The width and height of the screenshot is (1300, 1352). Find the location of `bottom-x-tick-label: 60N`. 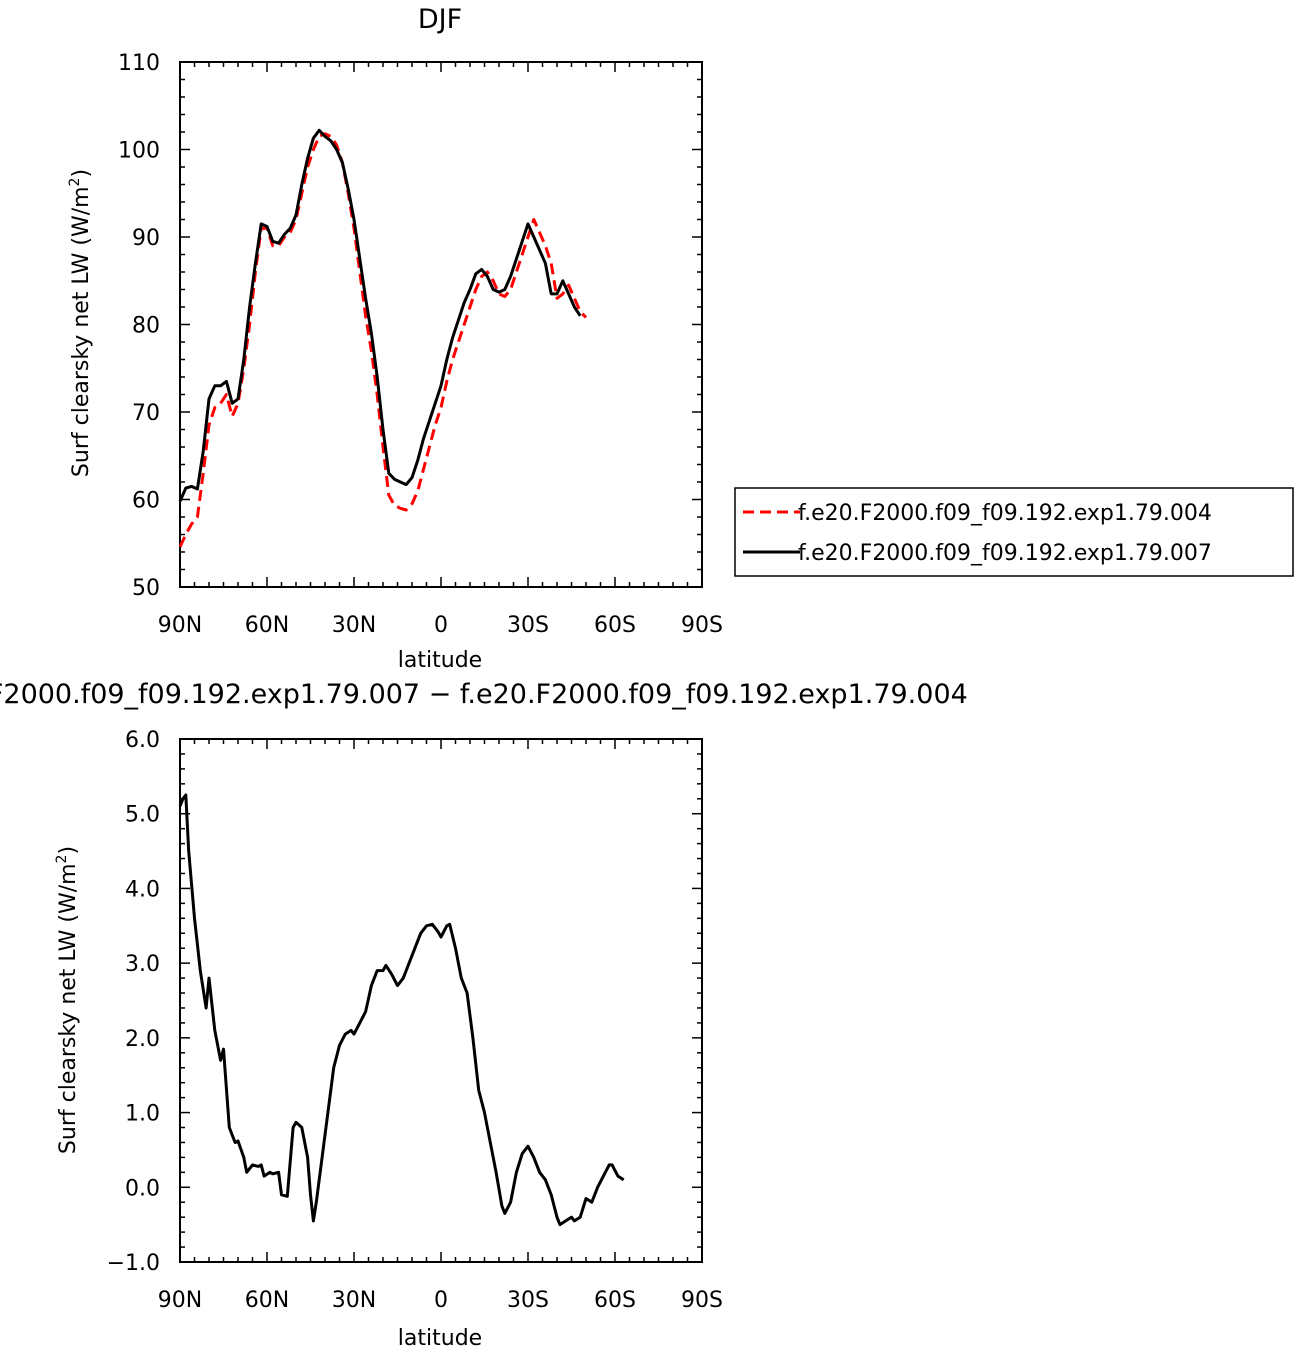

bottom-x-tick-label: 60N is located at coordinates (267, 1300).